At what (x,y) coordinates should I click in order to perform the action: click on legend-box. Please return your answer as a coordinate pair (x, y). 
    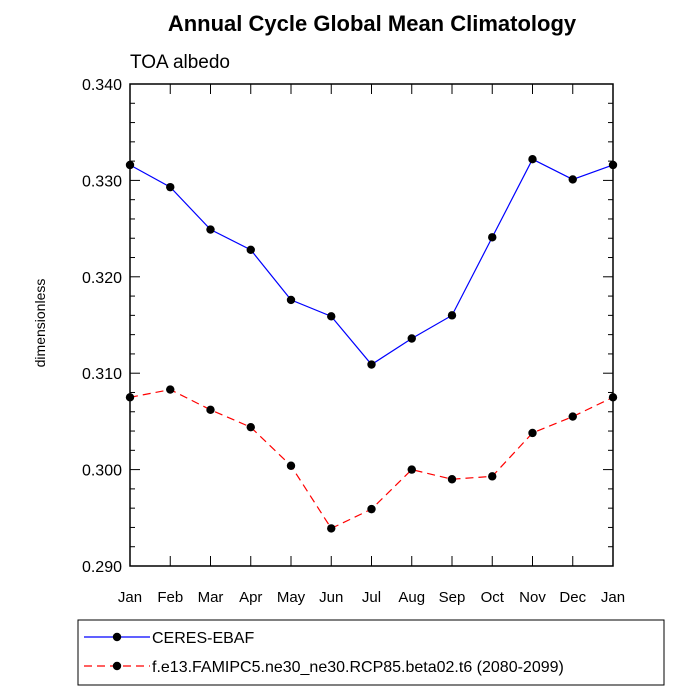
    Looking at the image, I should click on (371, 652).